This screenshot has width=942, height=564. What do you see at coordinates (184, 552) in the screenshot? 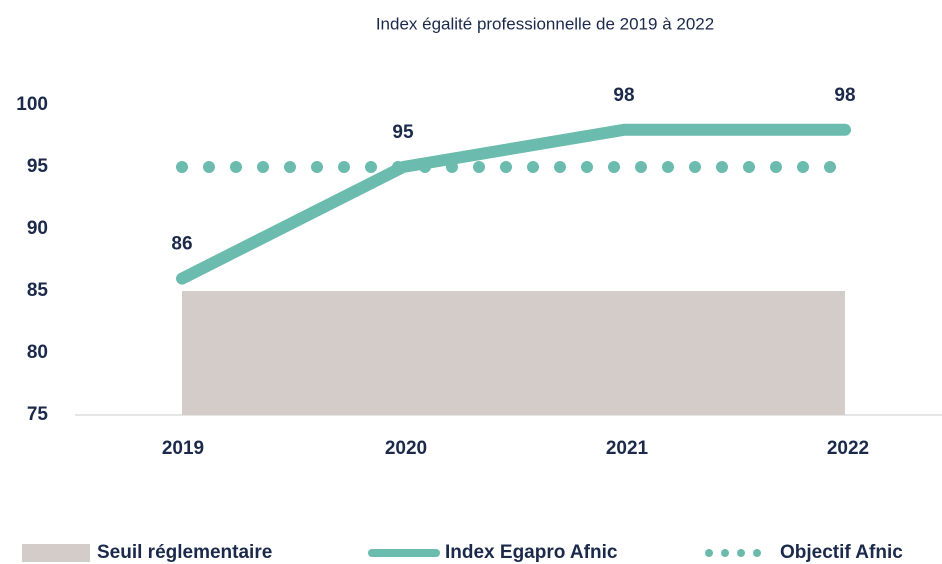
I see `legend-label: Seuil réglementaire` at bounding box center [184, 552].